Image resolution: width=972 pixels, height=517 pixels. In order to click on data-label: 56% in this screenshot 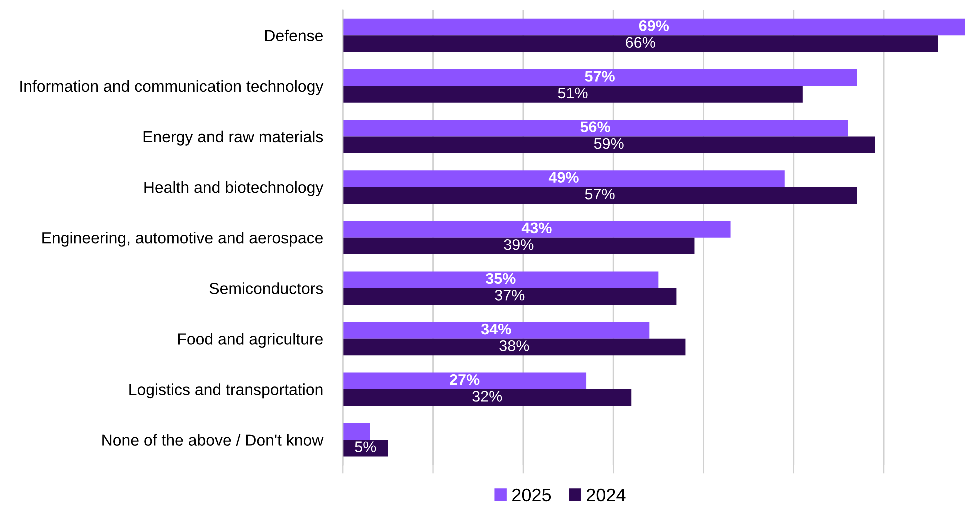, I will do `click(595, 127)`.